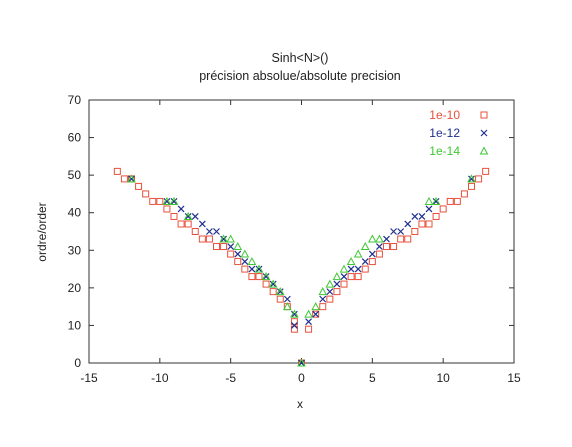 The image size is (572, 447). I want to click on x-tick-label: -5, so click(230, 378).